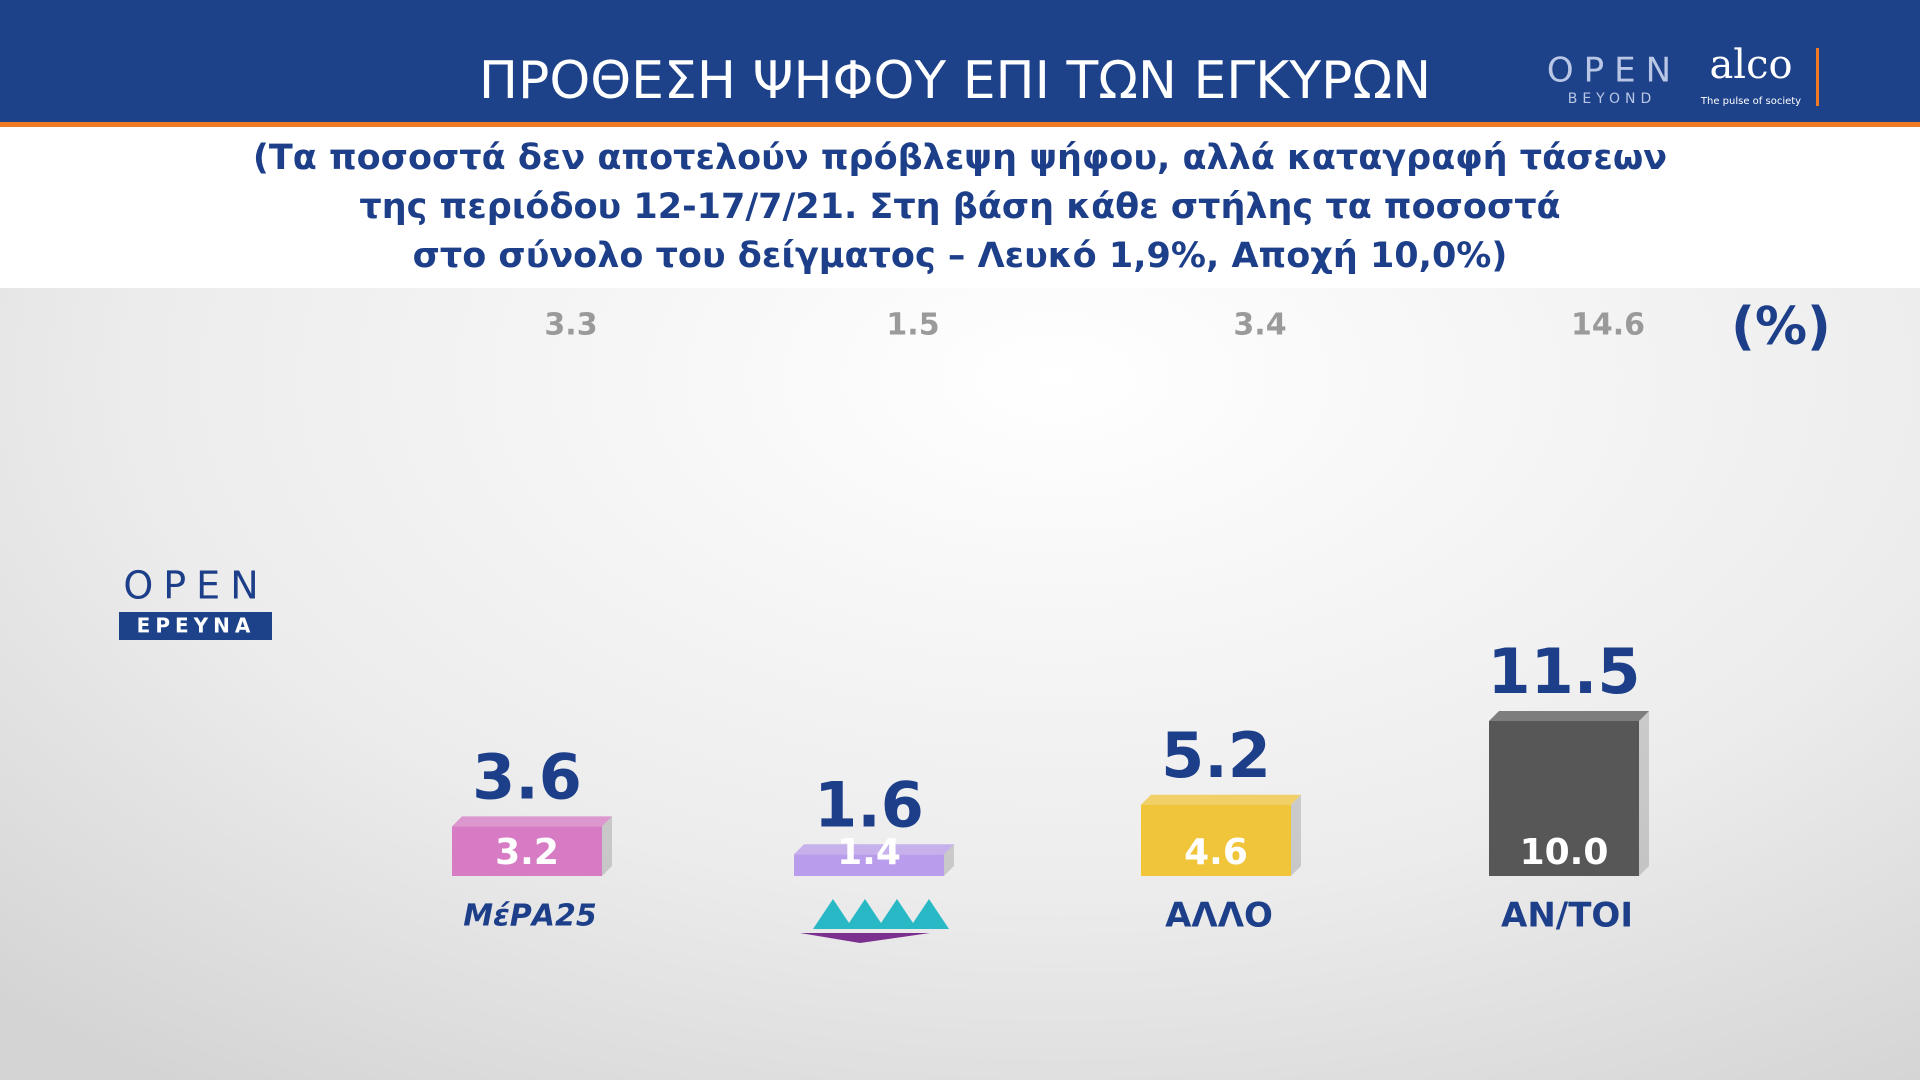 The image size is (1920, 1084). What do you see at coordinates (1259, 325) in the screenshot?
I see `top-row-value: 3.4` at bounding box center [1259, 325].